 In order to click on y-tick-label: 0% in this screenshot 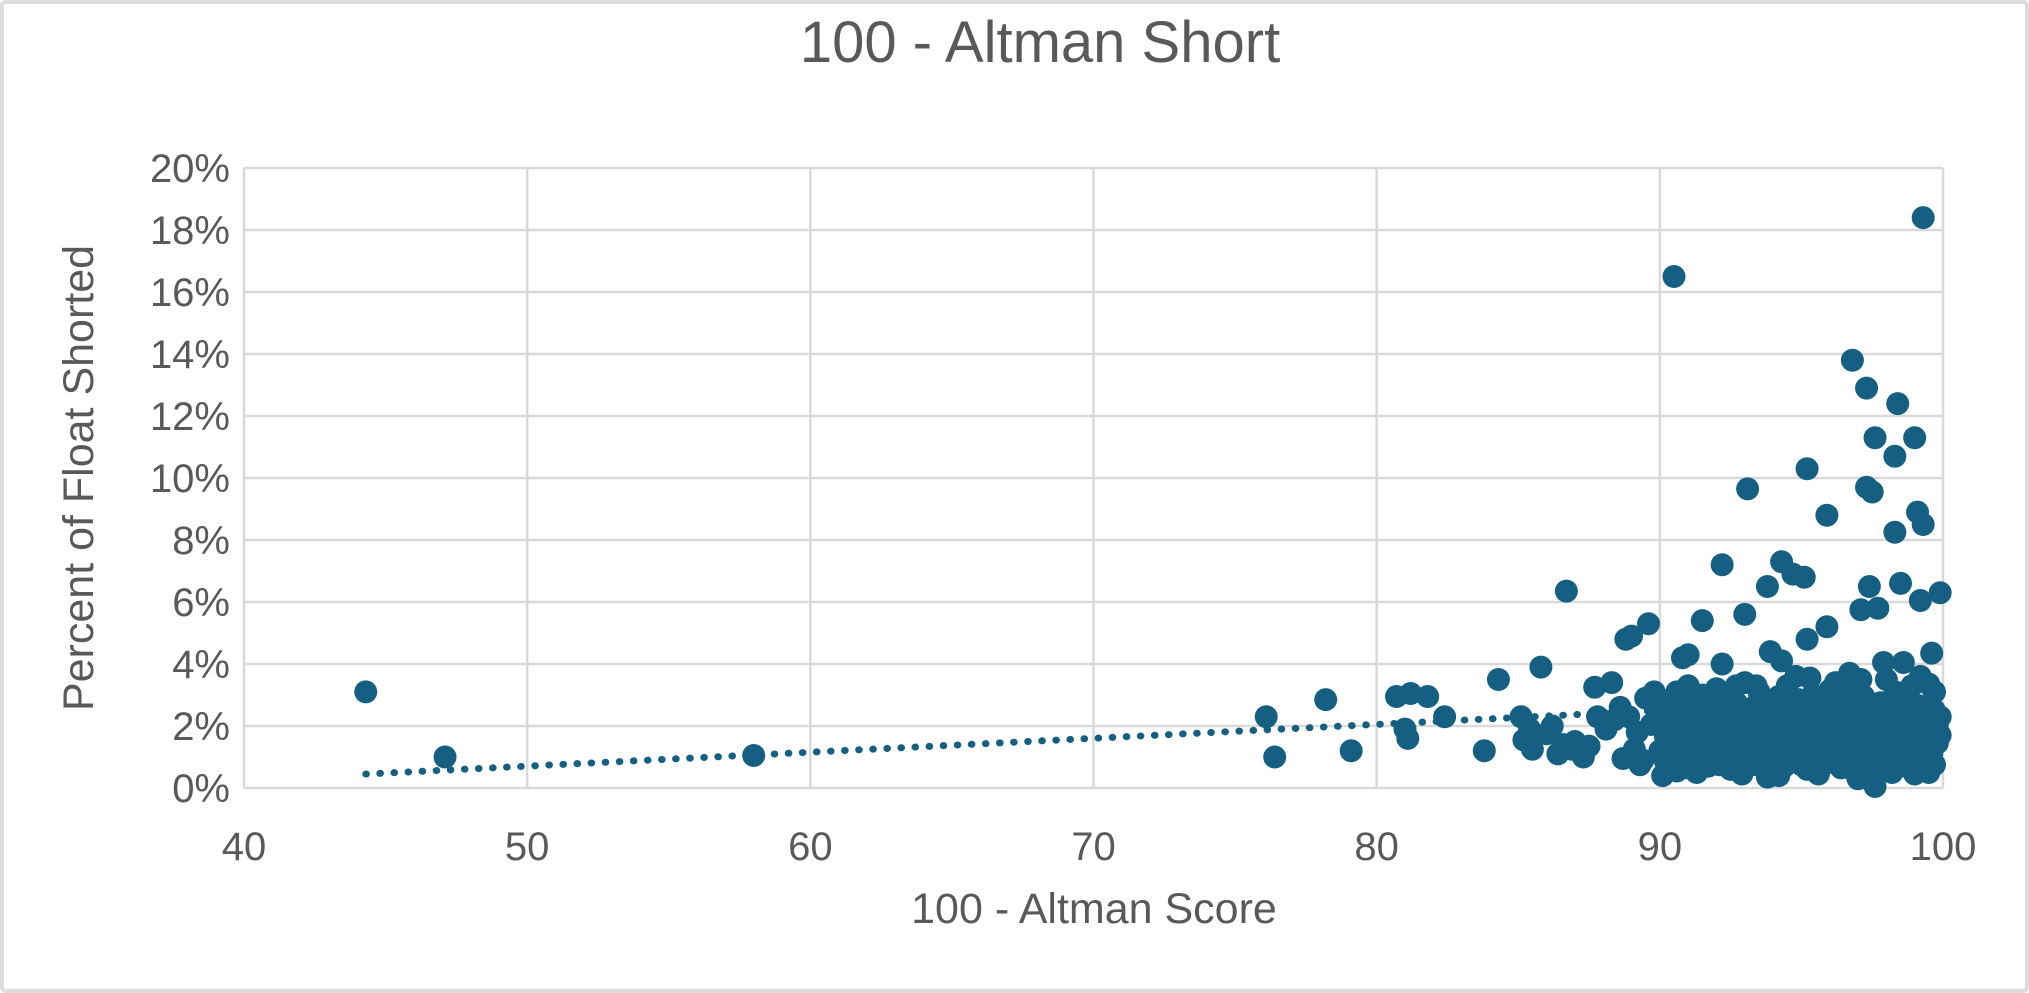, I will do `click(201, 789)`.